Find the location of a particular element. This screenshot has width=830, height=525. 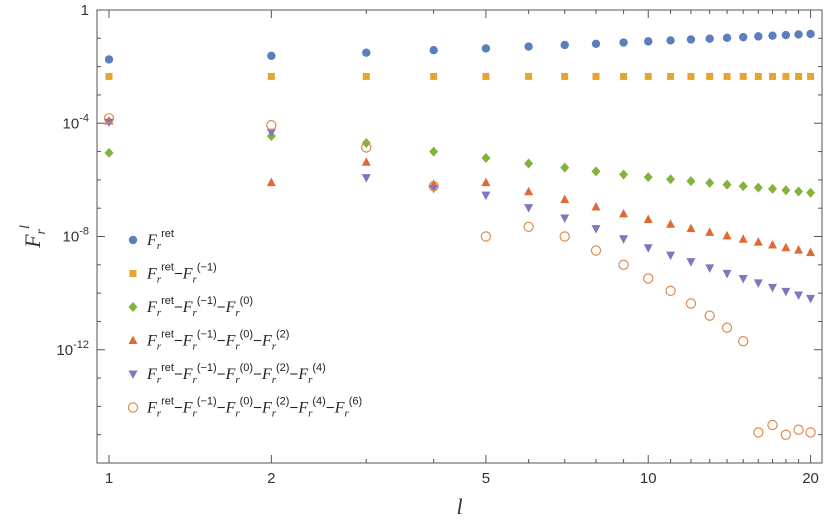

legend-entry: Frret −Fr(−1) −Fr(0) −Fr(2) −Fr(4) is located at coordinates (227, 374).